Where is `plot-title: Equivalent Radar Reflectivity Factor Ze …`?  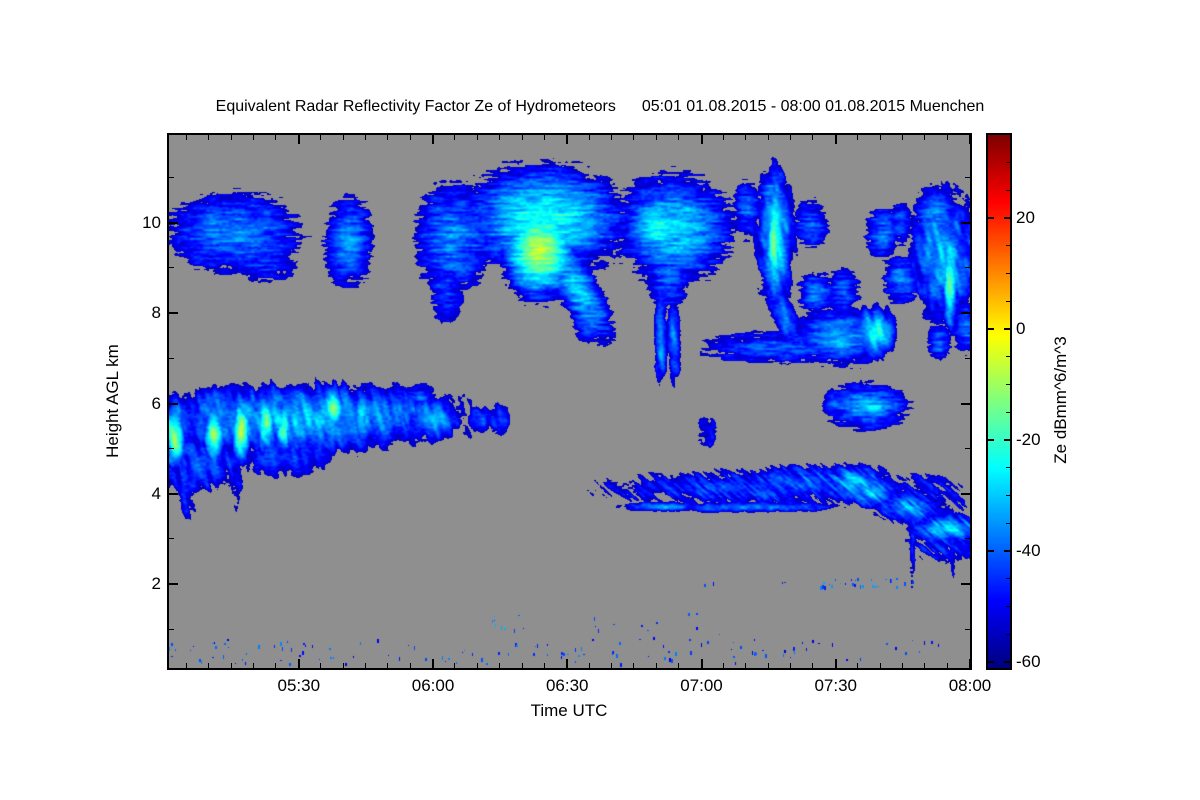 plot-title: Equivalent Radar Reflectivity Factor Ze … is located at coordinates (600, 107).